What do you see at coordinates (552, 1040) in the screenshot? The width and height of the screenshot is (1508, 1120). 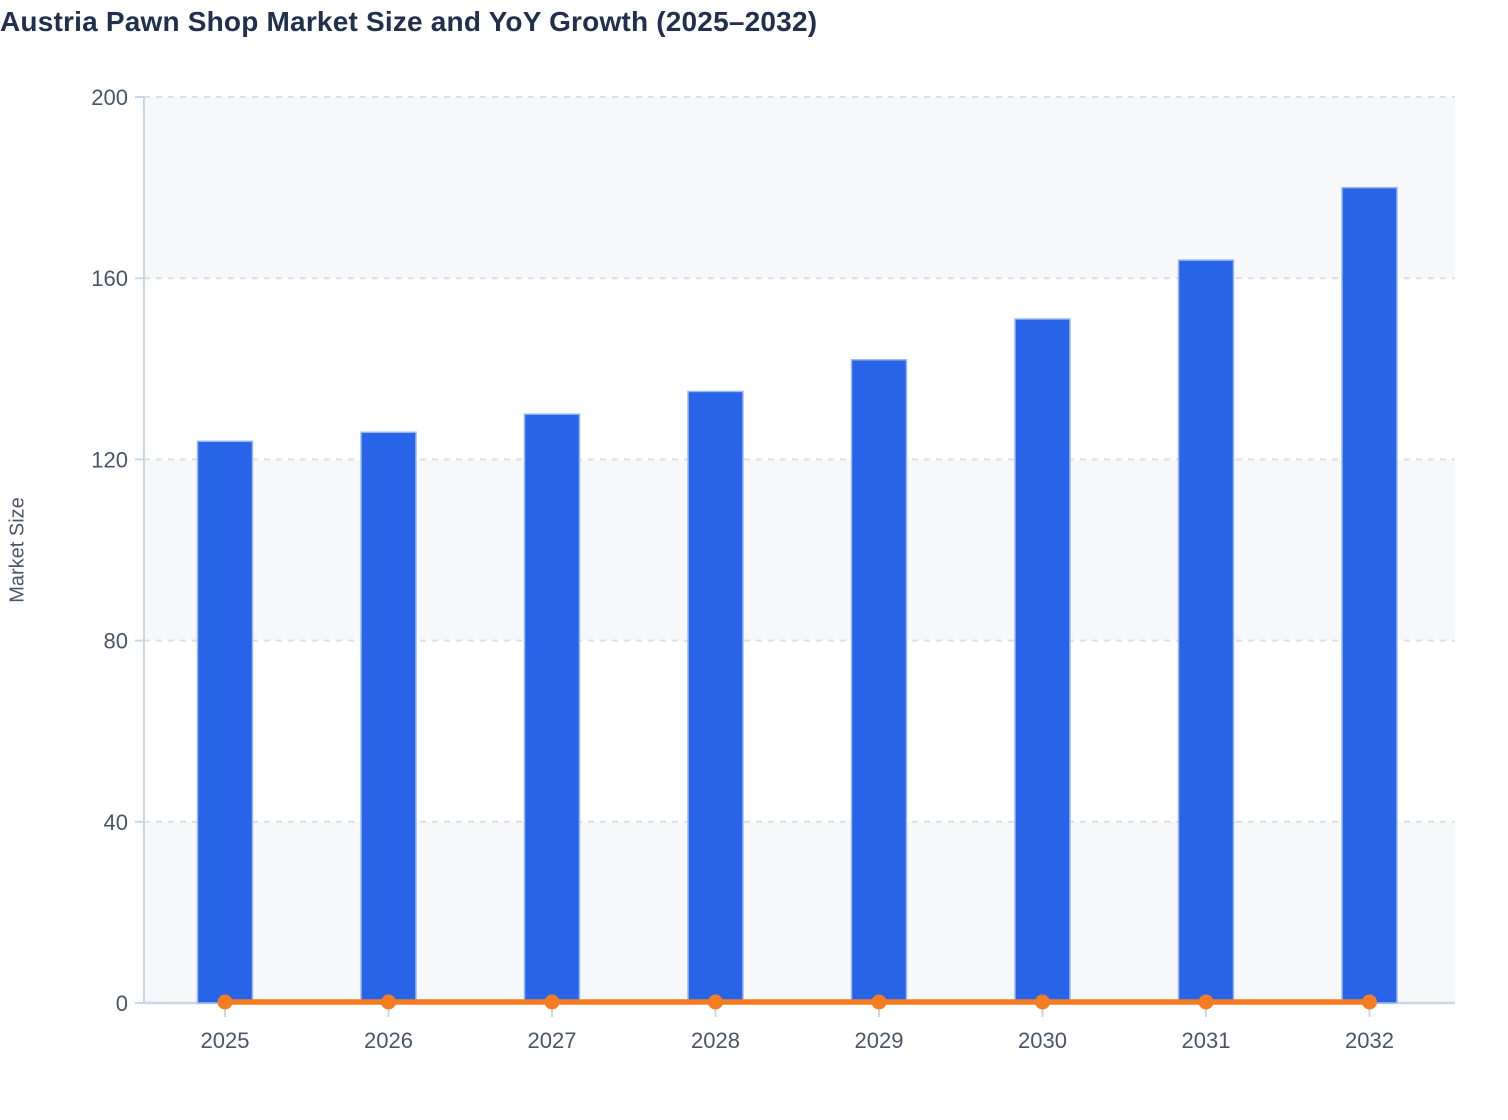 I see `x-tick-label: 2027` at bounding box center [552, 1040].